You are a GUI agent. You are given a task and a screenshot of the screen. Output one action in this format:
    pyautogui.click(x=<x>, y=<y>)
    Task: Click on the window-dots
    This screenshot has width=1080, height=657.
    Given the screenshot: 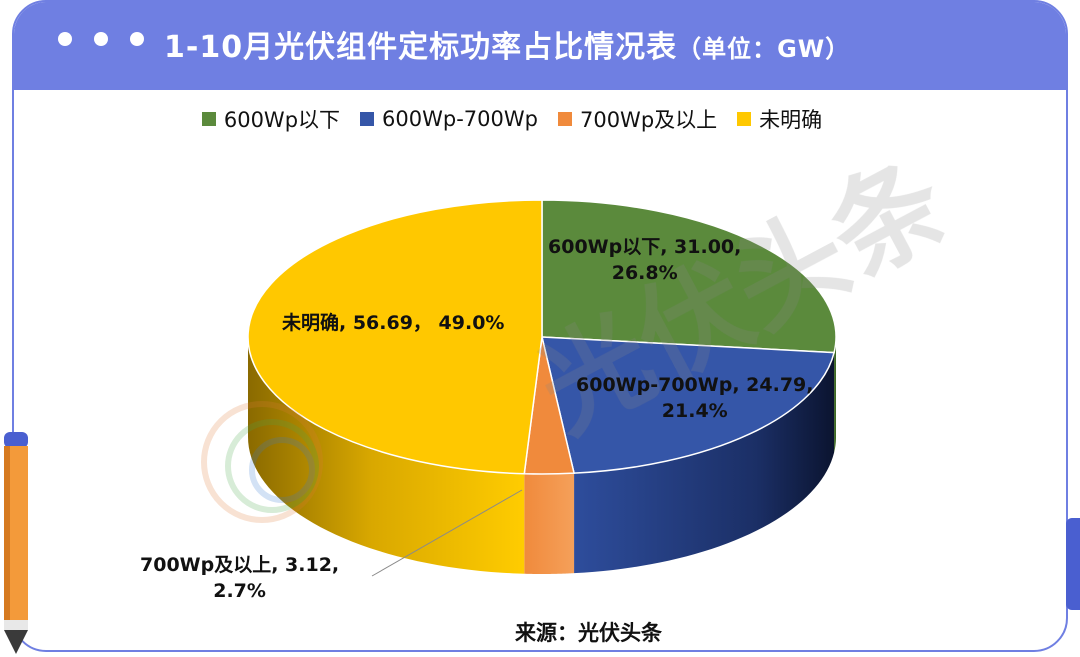 What is the action you would take?
    pyautogui.click(x=101, y=39)
    